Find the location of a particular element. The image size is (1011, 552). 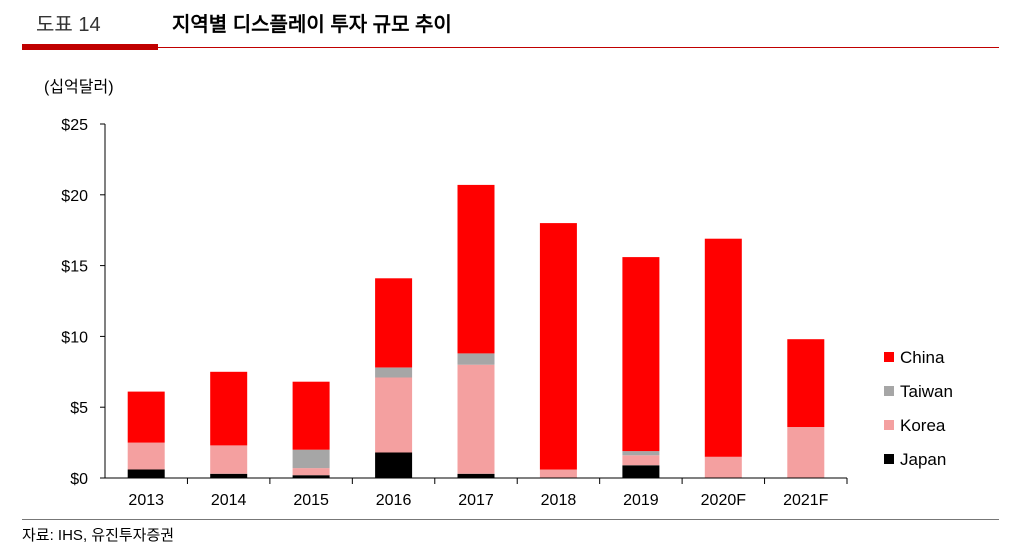

y-tick-label: $20 is located at coordinates (74, 196).